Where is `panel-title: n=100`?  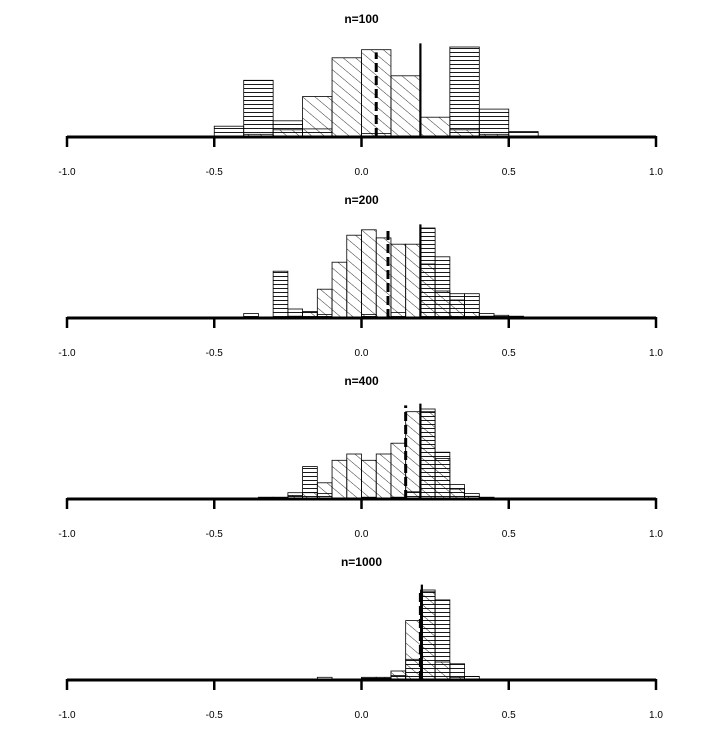
panel-title: n=100 is located at coordinates (361, 19).